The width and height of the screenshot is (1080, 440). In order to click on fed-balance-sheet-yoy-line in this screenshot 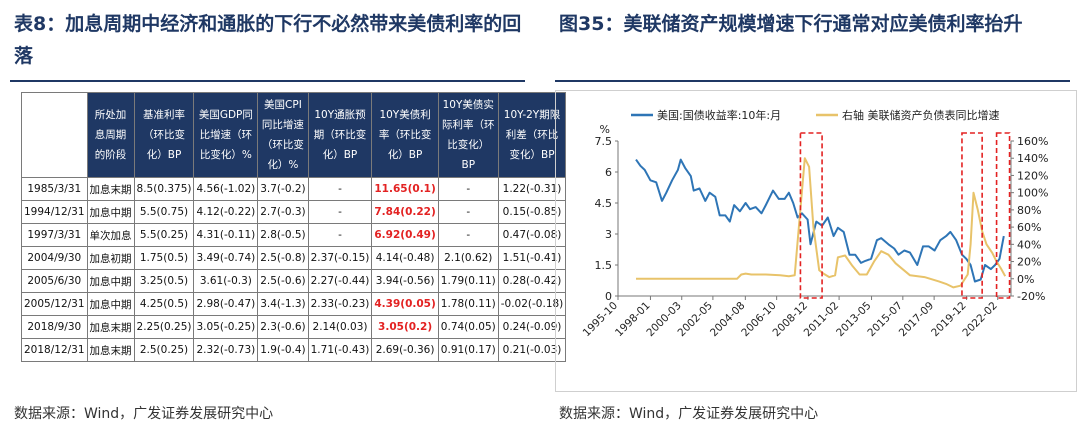, I will do `click(821, 223)`.